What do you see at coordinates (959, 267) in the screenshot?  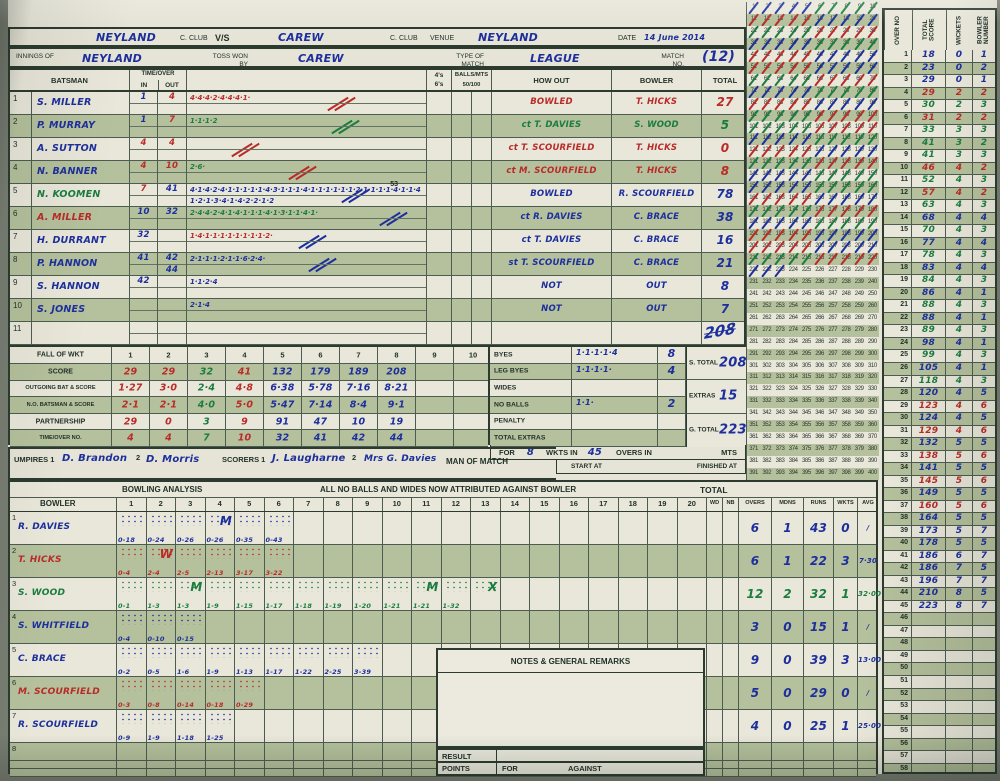 I see `over-wickets: 4` at bounding box center [959, 267].